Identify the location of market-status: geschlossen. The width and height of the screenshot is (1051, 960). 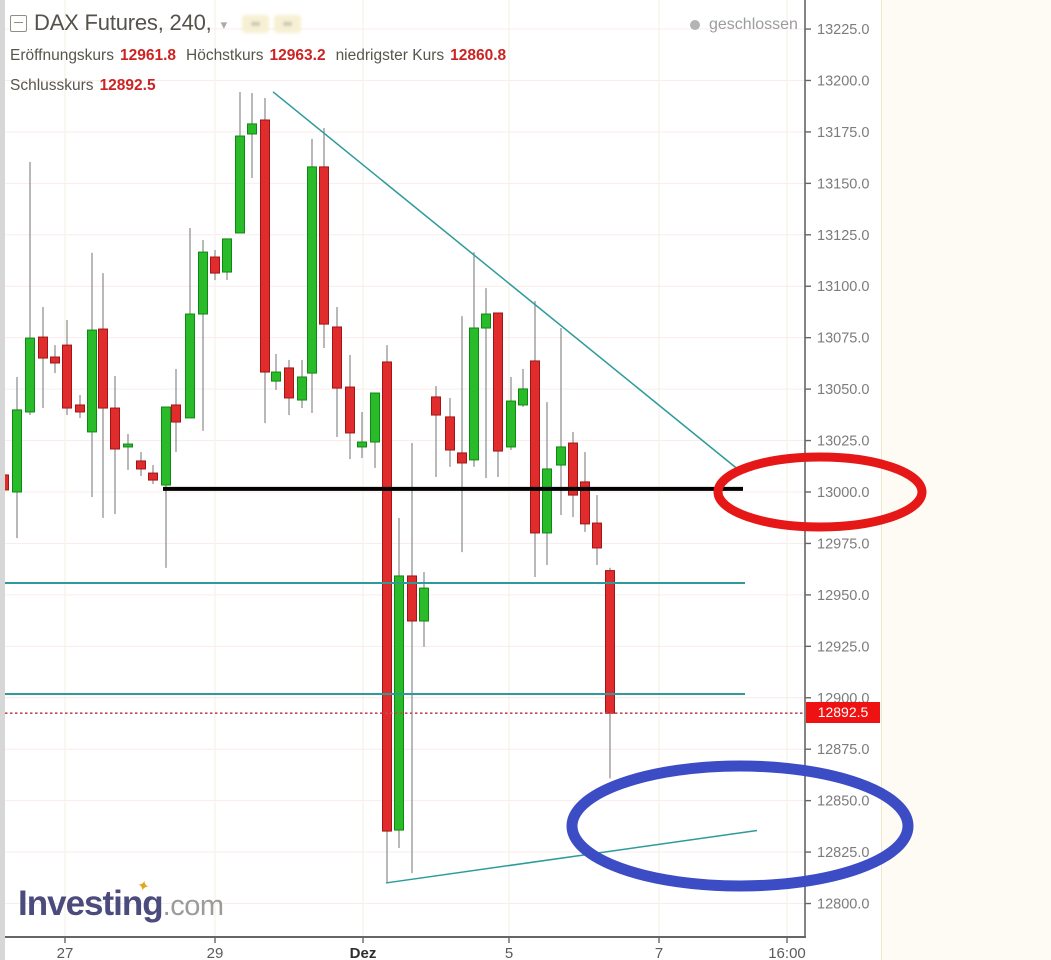
(744, 25).